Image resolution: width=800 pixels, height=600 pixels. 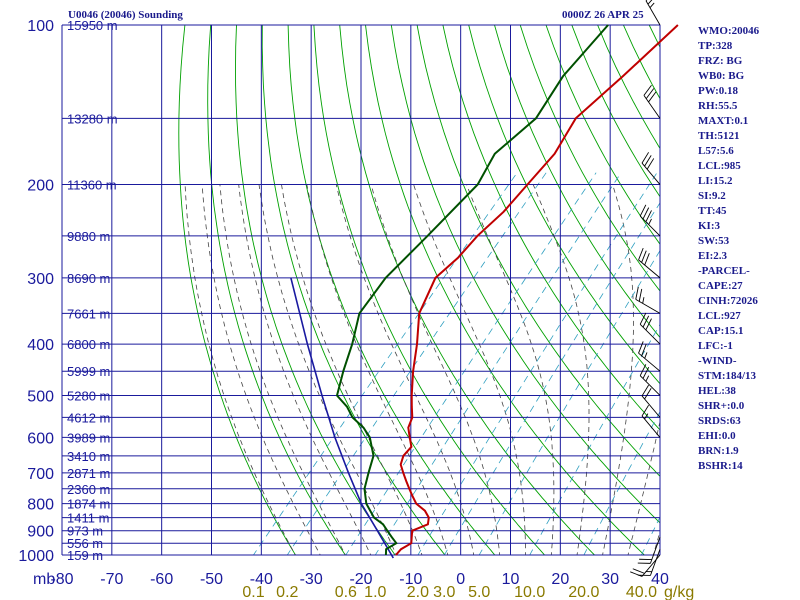 I want to click on pressure-tick-label: 200, so click(x=40, y=186).